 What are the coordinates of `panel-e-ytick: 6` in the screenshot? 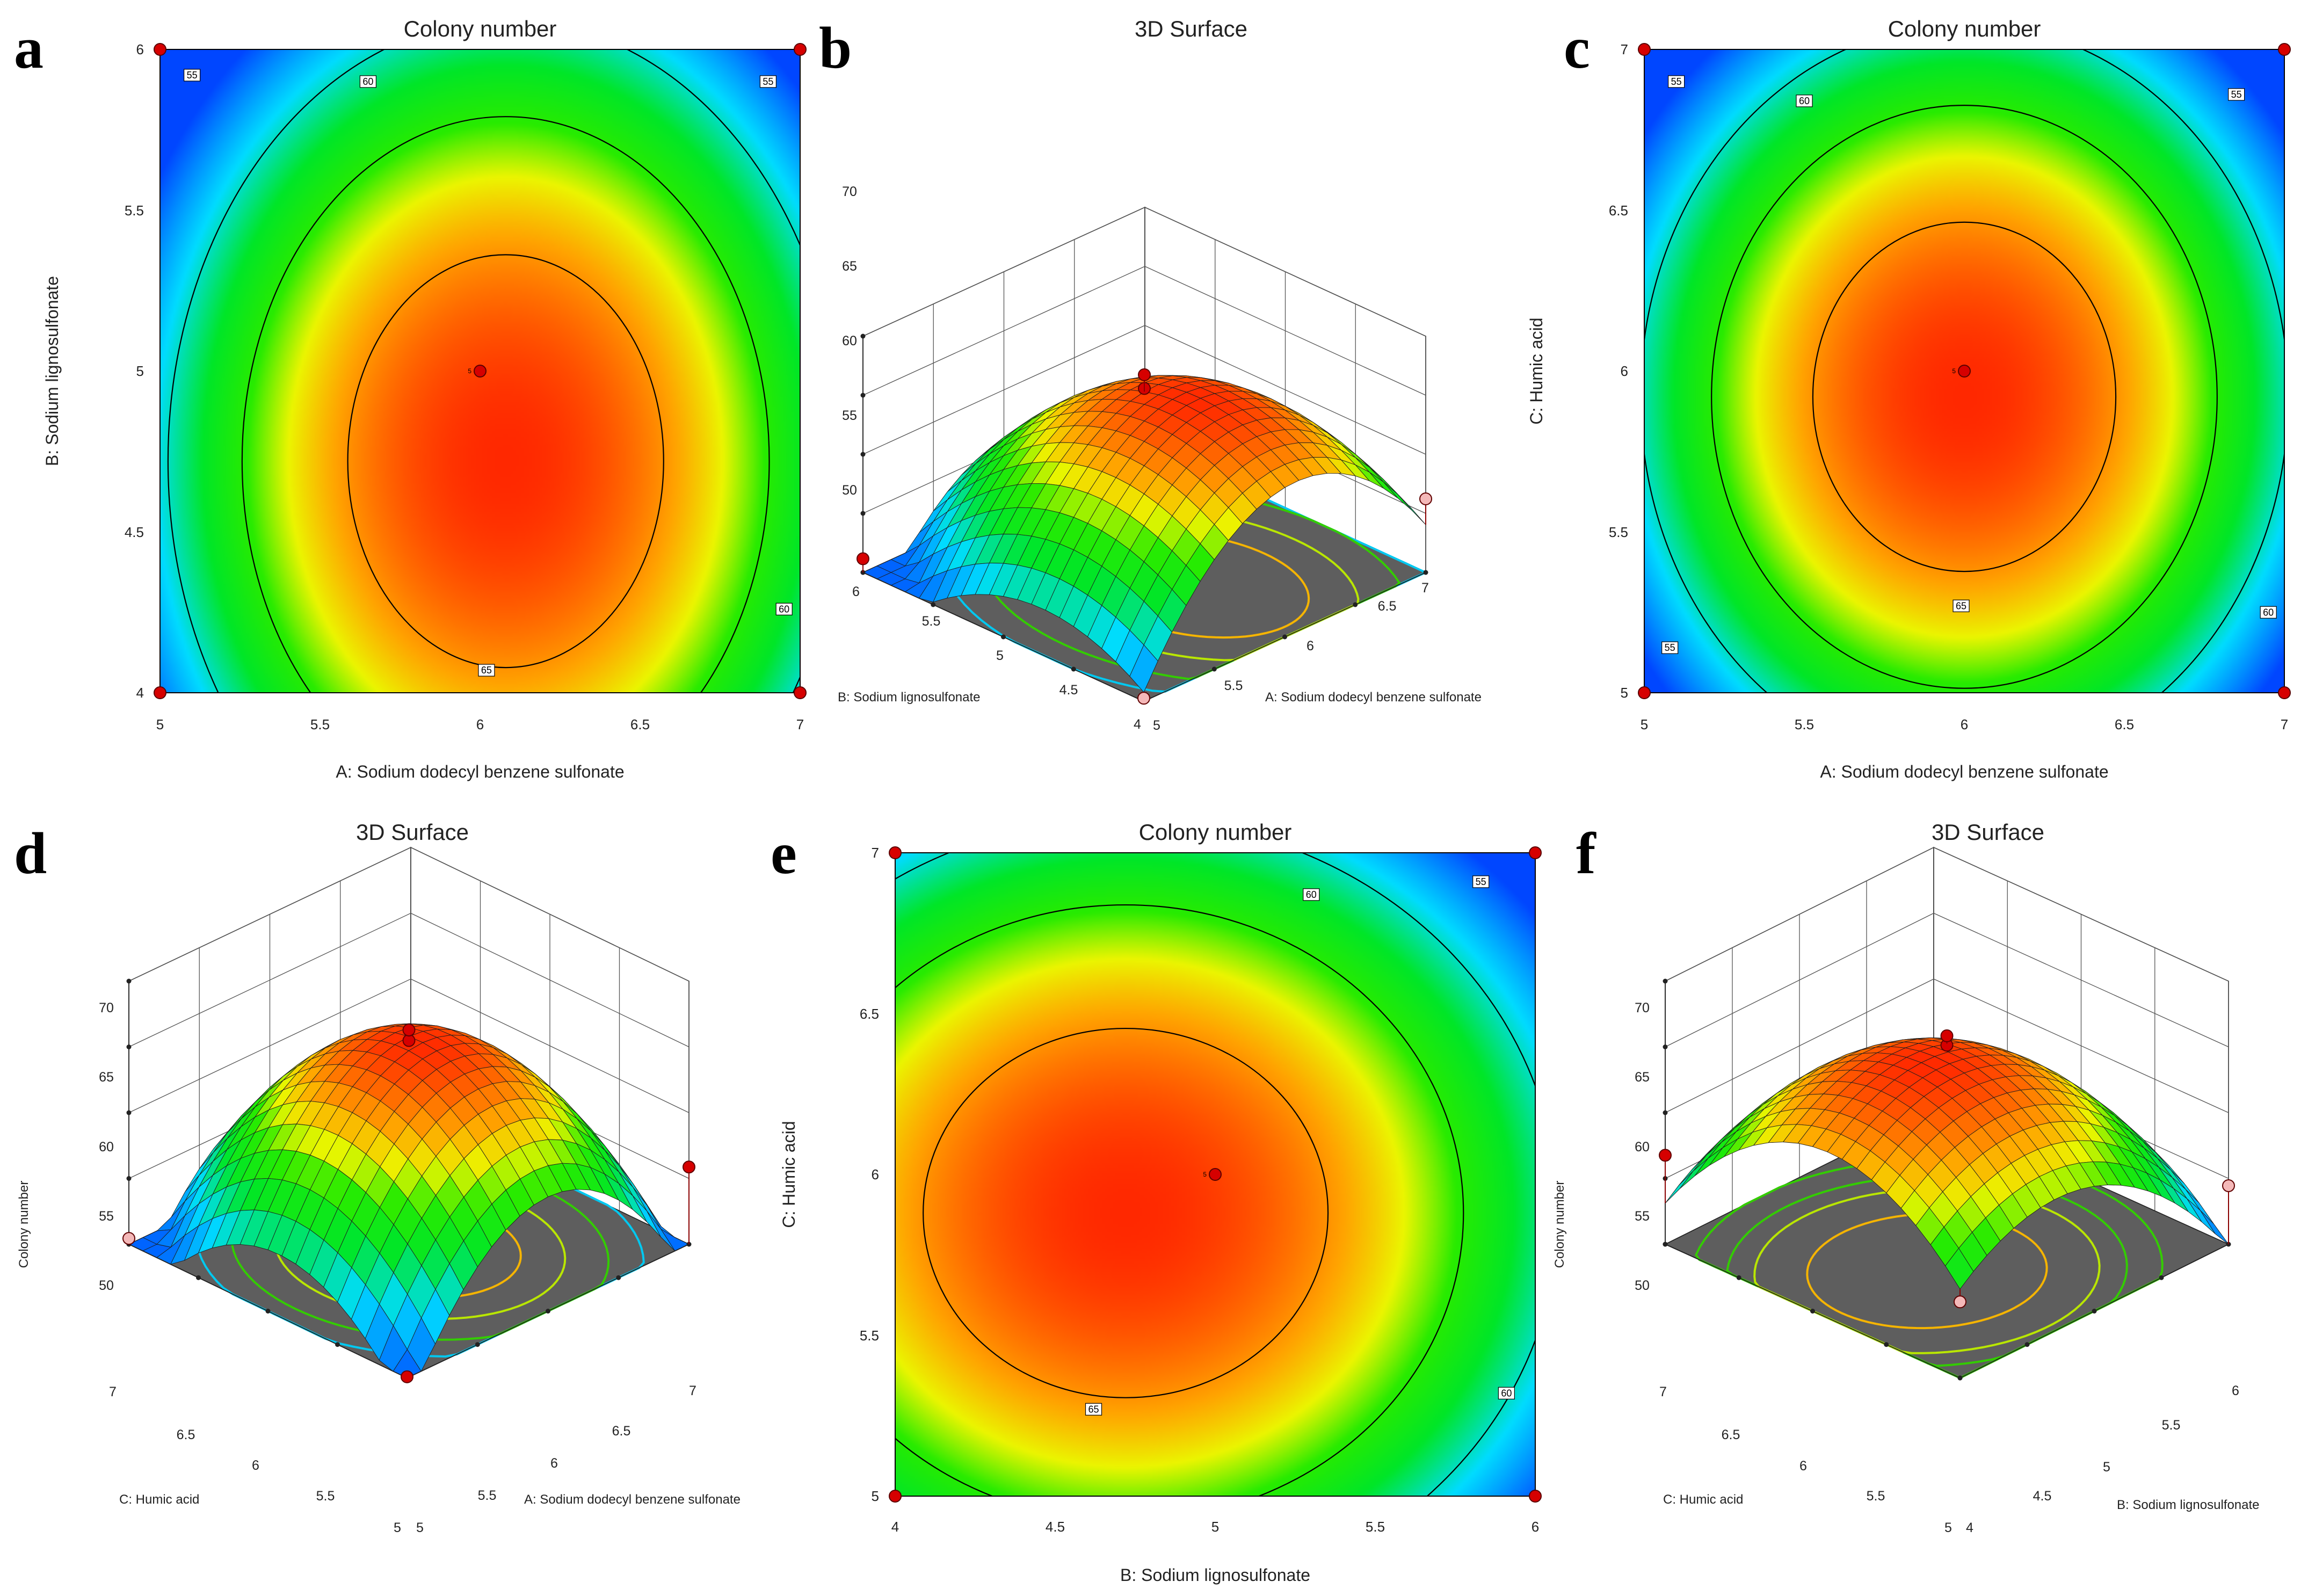 It's located at (876, 1174).